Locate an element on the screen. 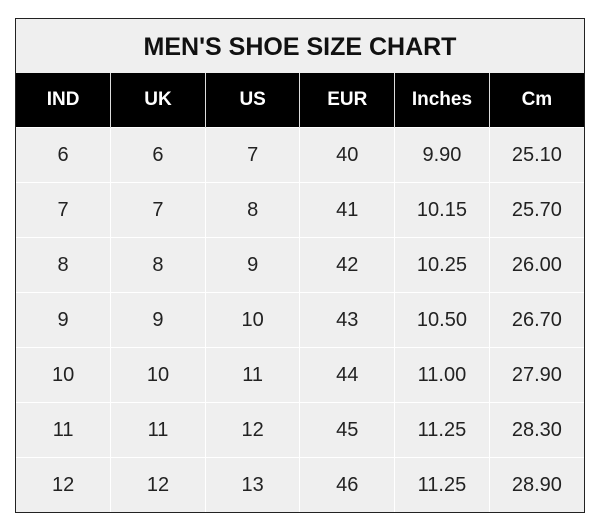  table-row: 7 7 8 41 10.15 25.70 is located at coordinates (300, 210).